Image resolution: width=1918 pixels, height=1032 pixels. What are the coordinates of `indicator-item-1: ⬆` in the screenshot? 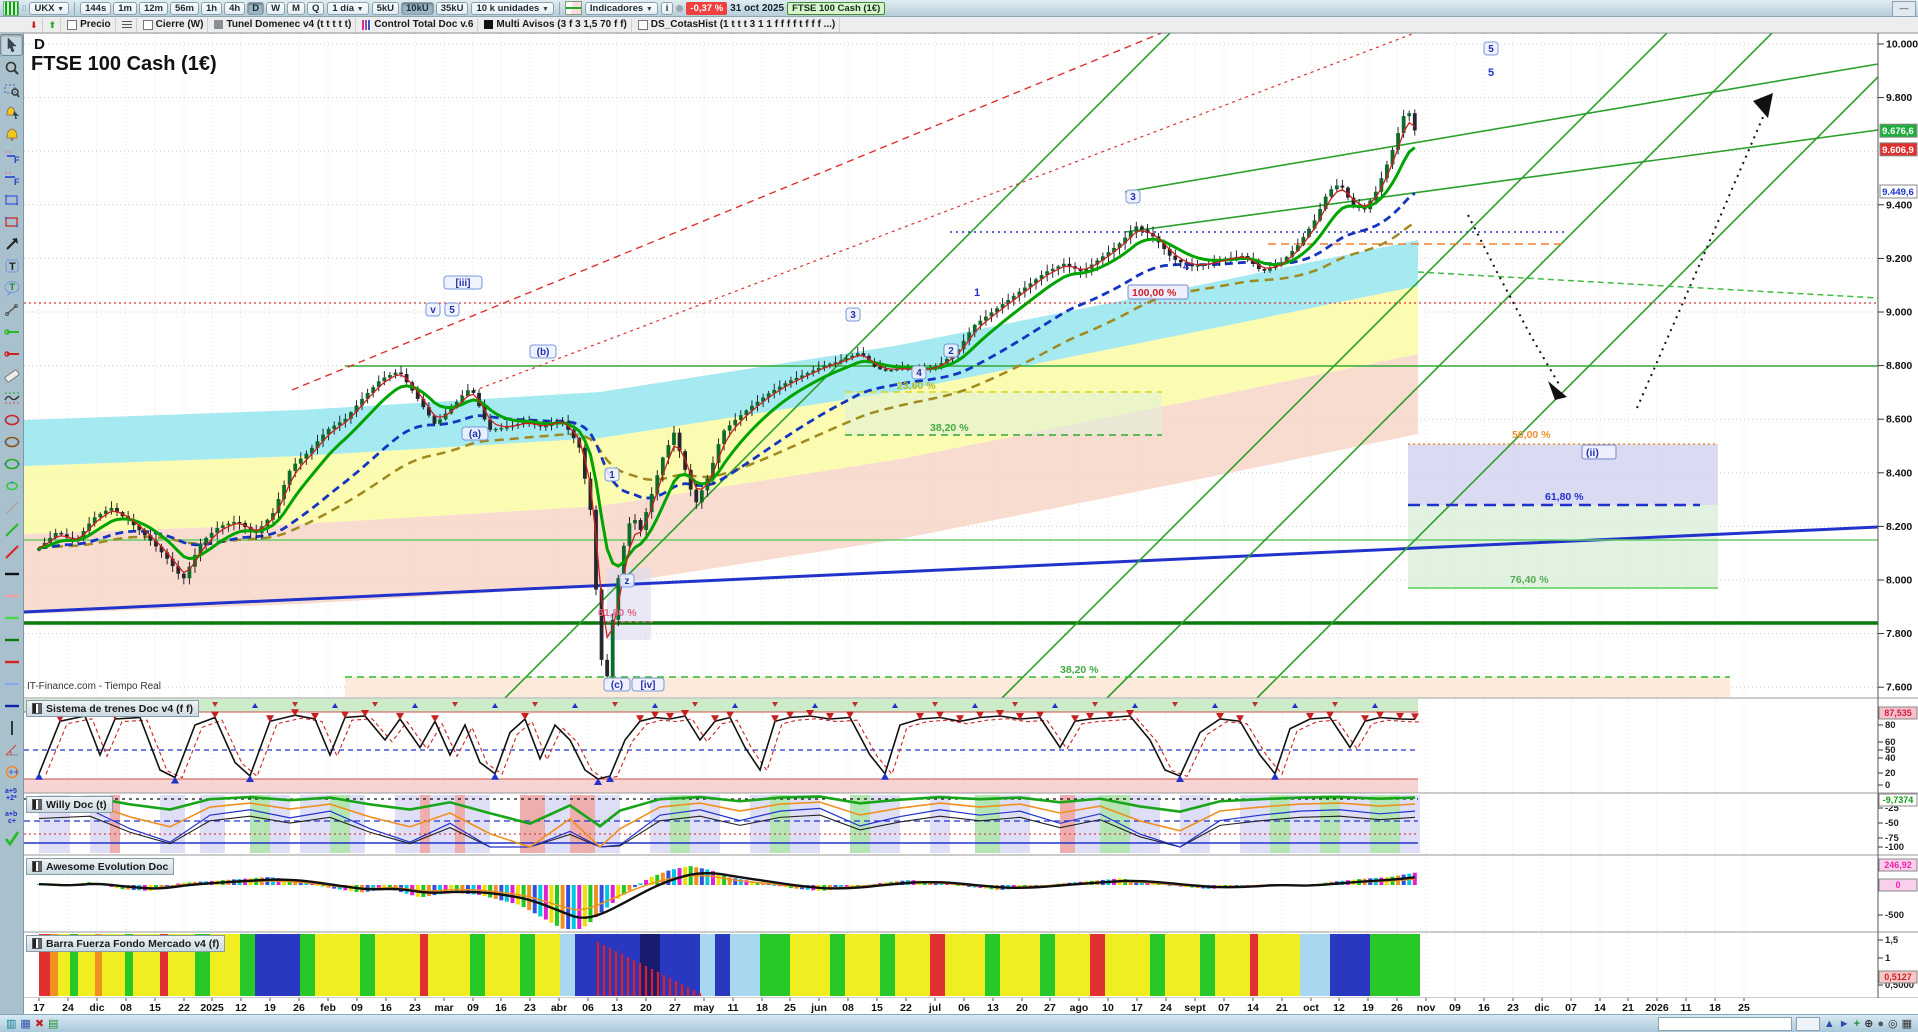 It's located at (53, 24).